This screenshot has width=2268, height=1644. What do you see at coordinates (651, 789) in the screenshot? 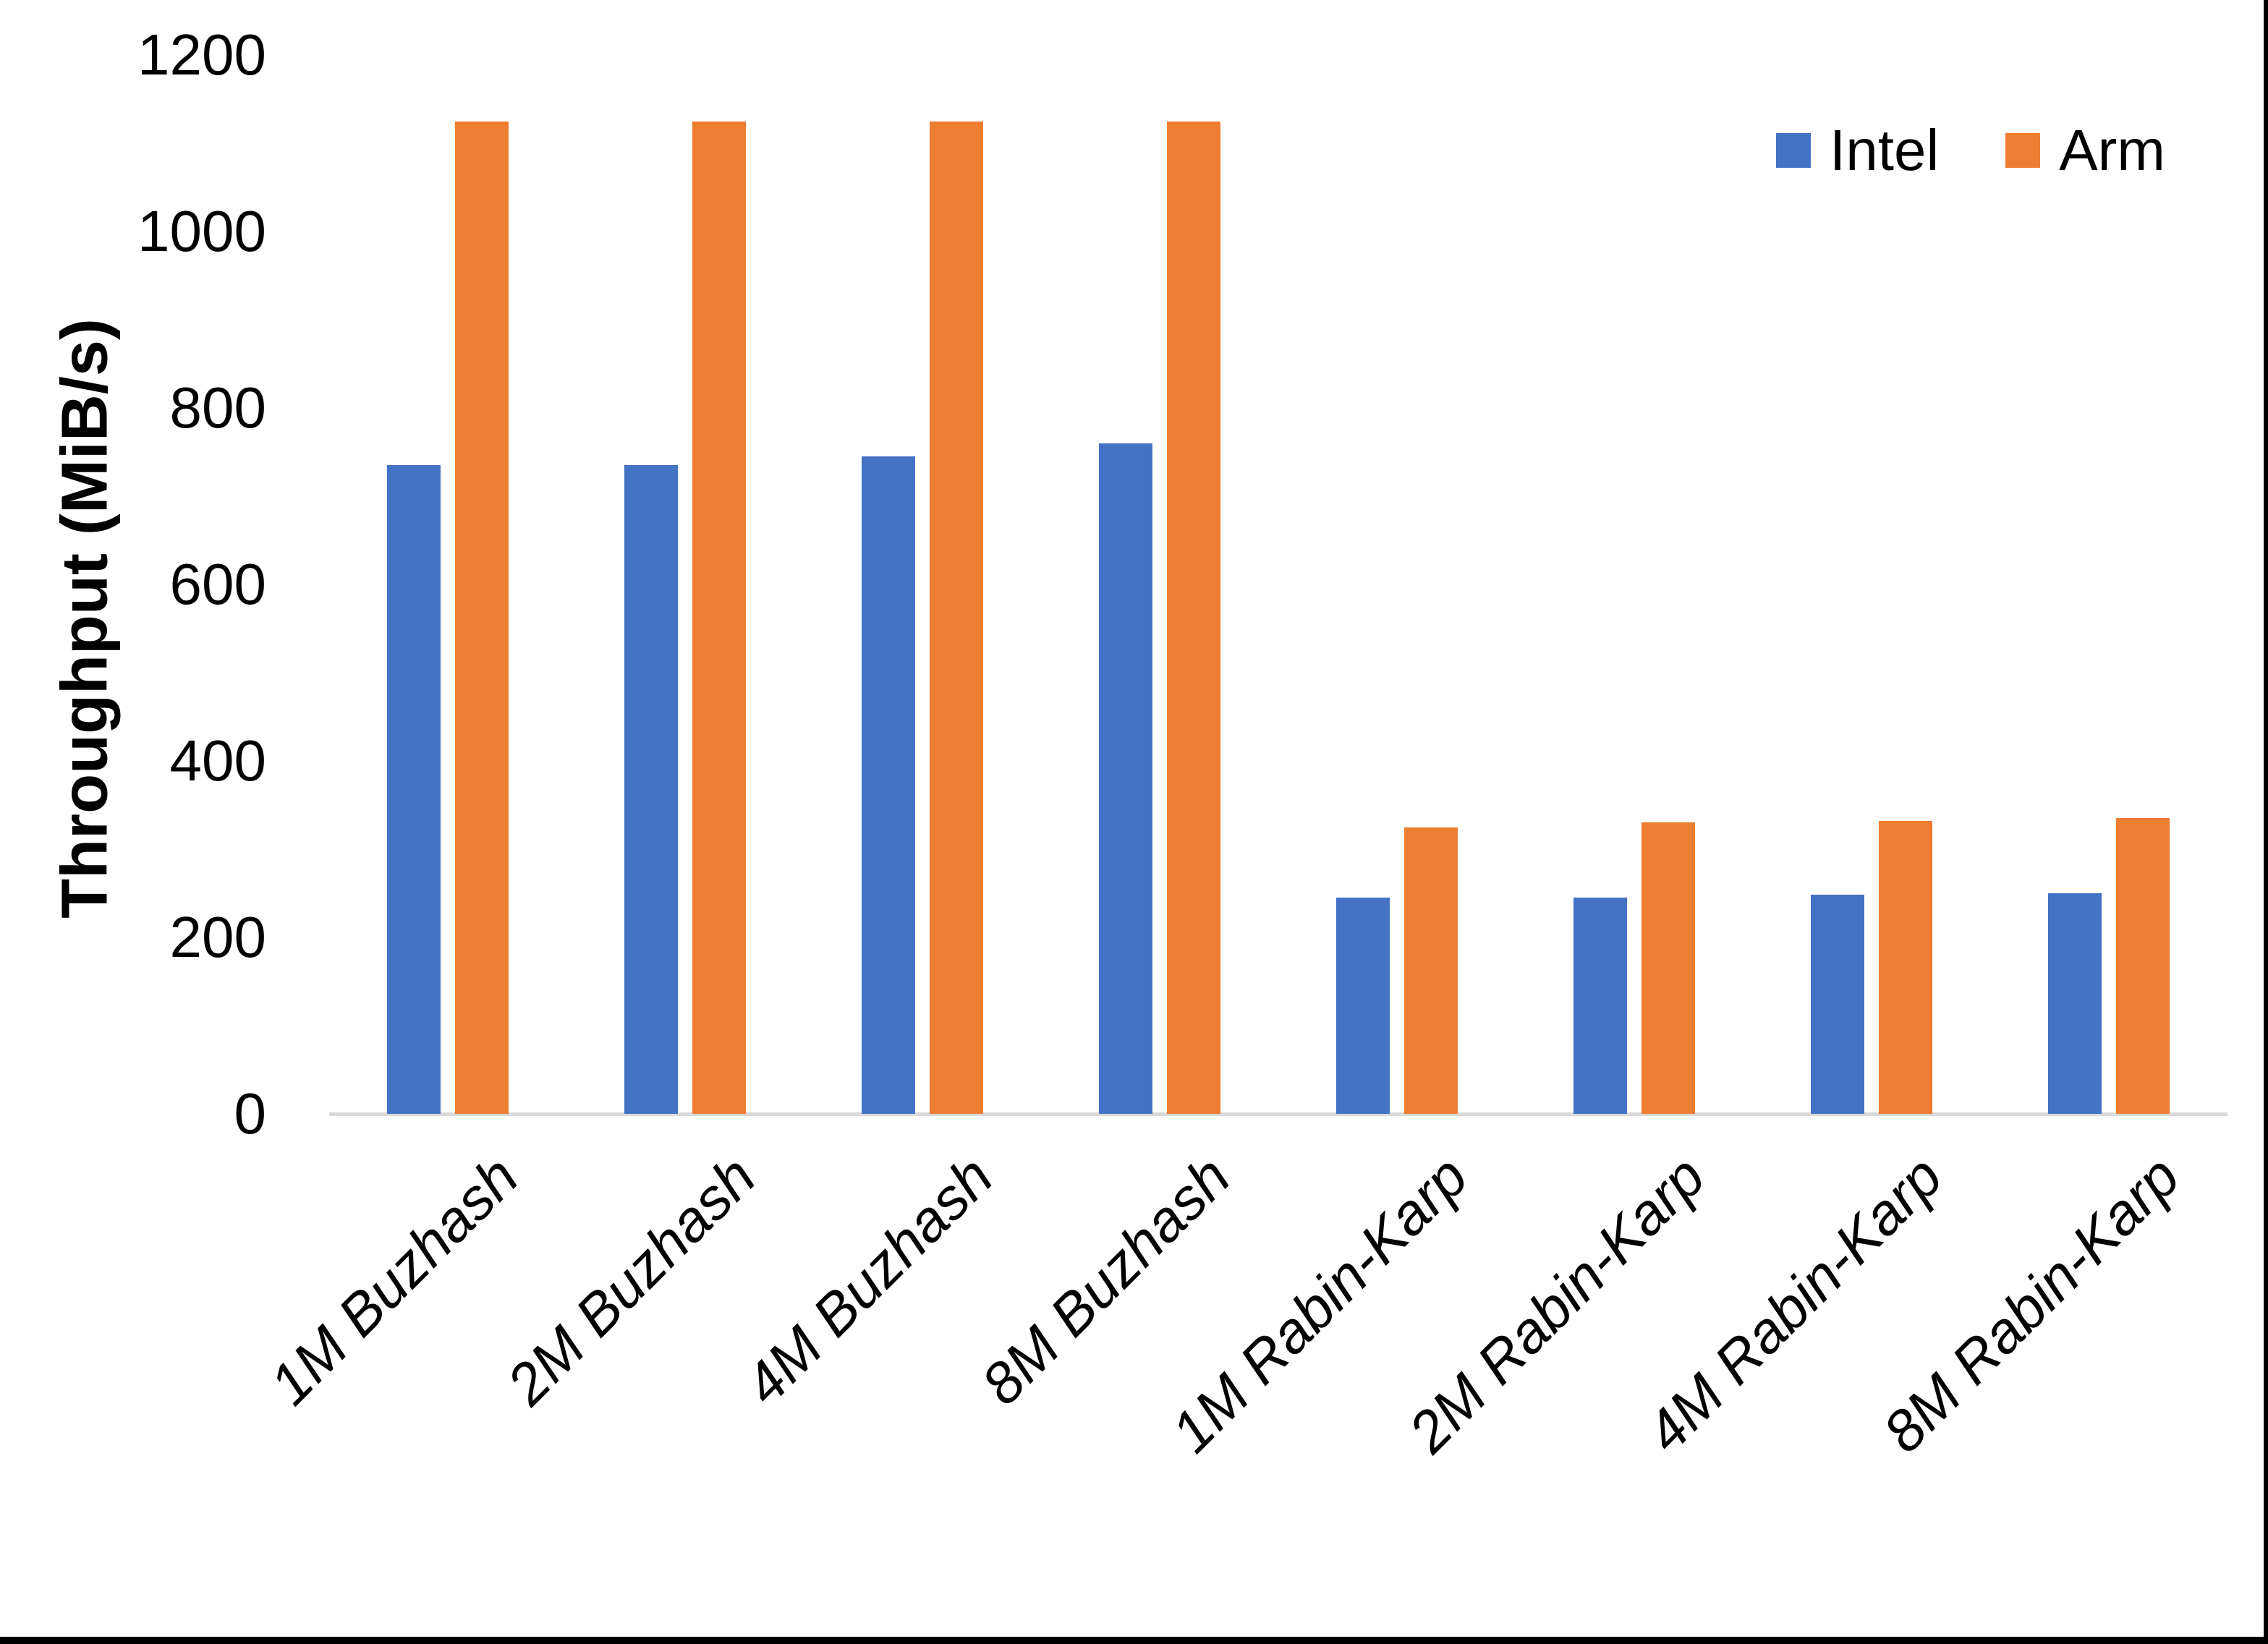
I see `bar-intel-2m-buzhash` at bounding box center [651, 789].